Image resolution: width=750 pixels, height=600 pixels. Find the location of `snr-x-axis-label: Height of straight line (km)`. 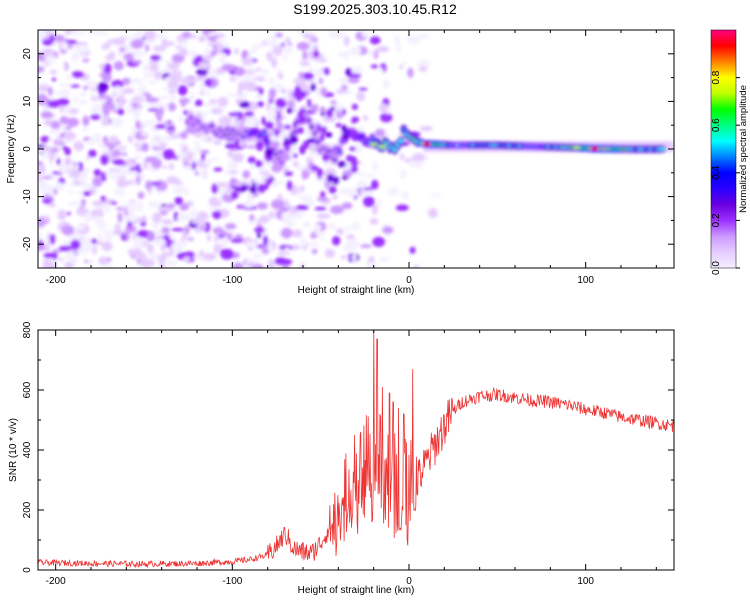

snr-x-axis-label: Height of straight line (km) is located at coordinates (356, 590).